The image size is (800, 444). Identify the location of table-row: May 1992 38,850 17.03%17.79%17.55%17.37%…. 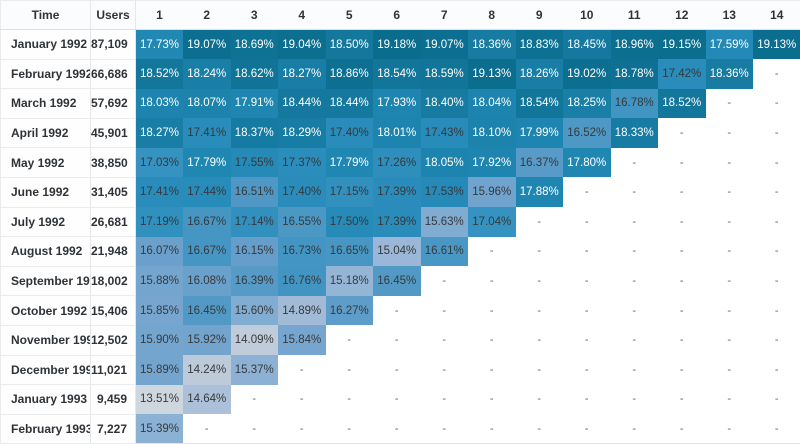
(400, 163).